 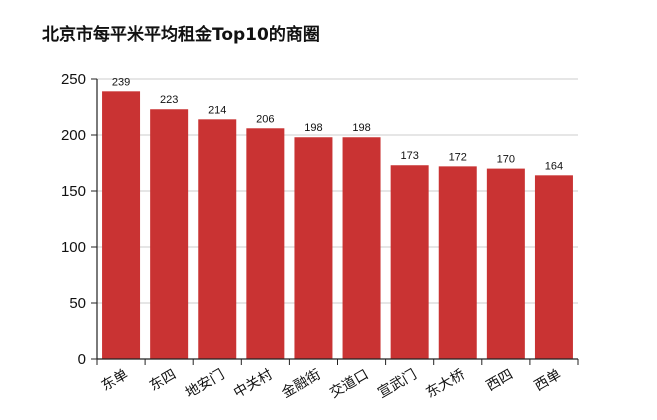 I want to click on x-category-label: 交道口, so click(x=349, y=384).